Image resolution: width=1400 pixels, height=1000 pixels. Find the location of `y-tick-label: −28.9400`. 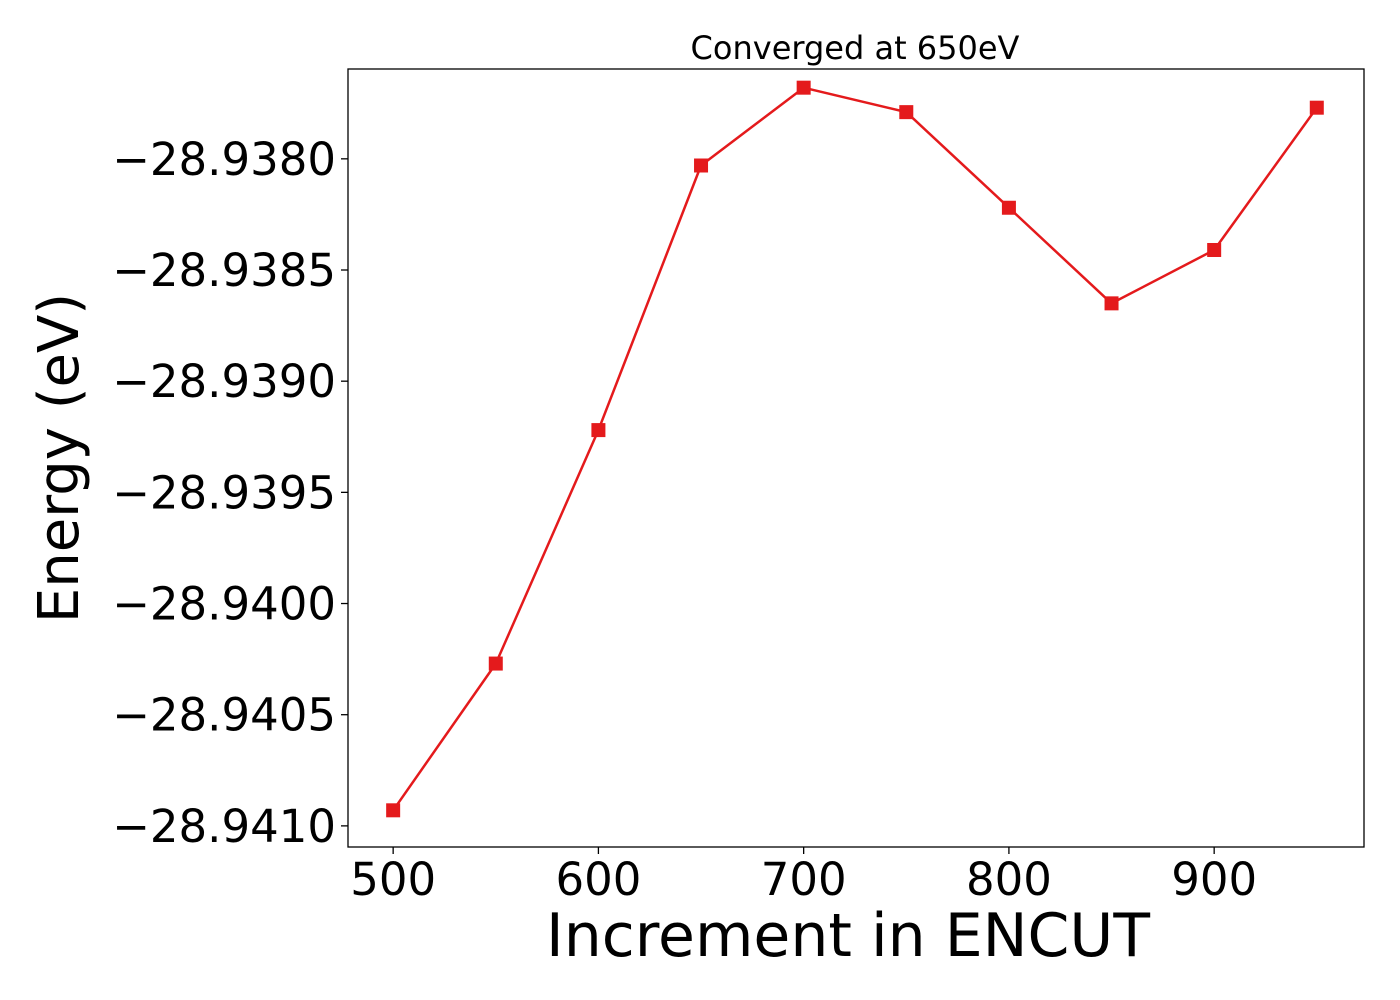

y-tick-label: −28.9400 is located at coordinates (224, 604).